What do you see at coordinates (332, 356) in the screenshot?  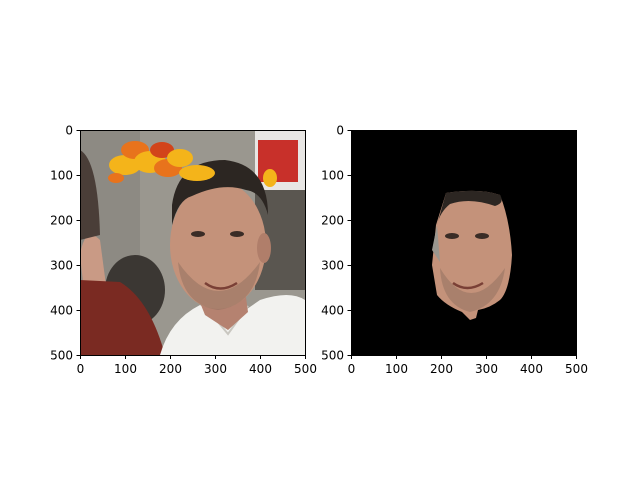 I see `right-y-tick-label: 500` at bounding box center [332, 356].